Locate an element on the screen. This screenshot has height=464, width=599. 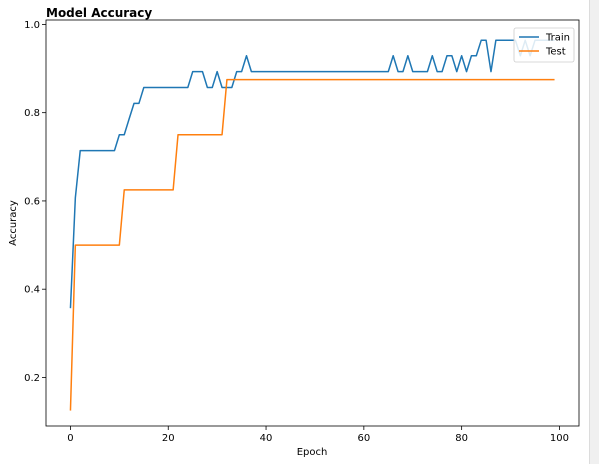
legend-label-train: Train is located at coordinates (557, 38).